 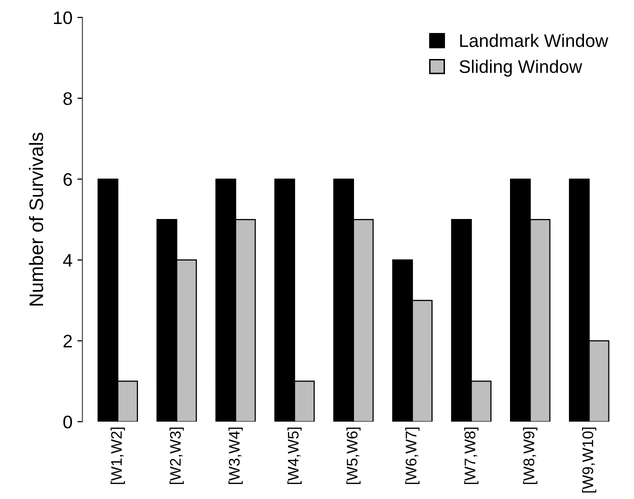 I want to click on y-tick-label: 2, so click(x=68, y=341).